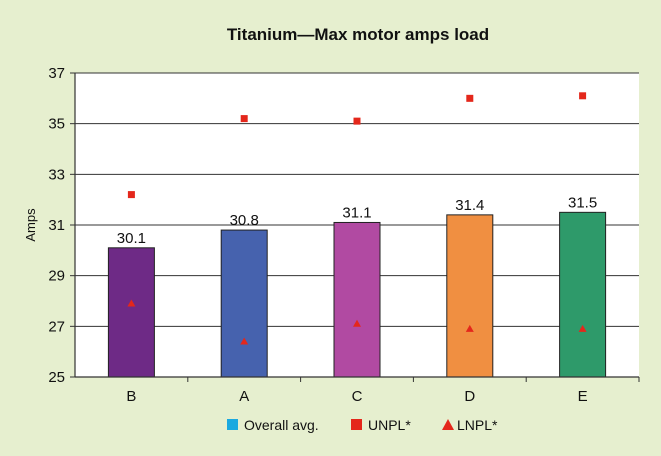 Image resolution: width=661 pixels, height=456 pixels. What do you see at coordinates (56, 73) in the screenshot?
I see `y-tick-label: 37` at bounding box center [56, 73].